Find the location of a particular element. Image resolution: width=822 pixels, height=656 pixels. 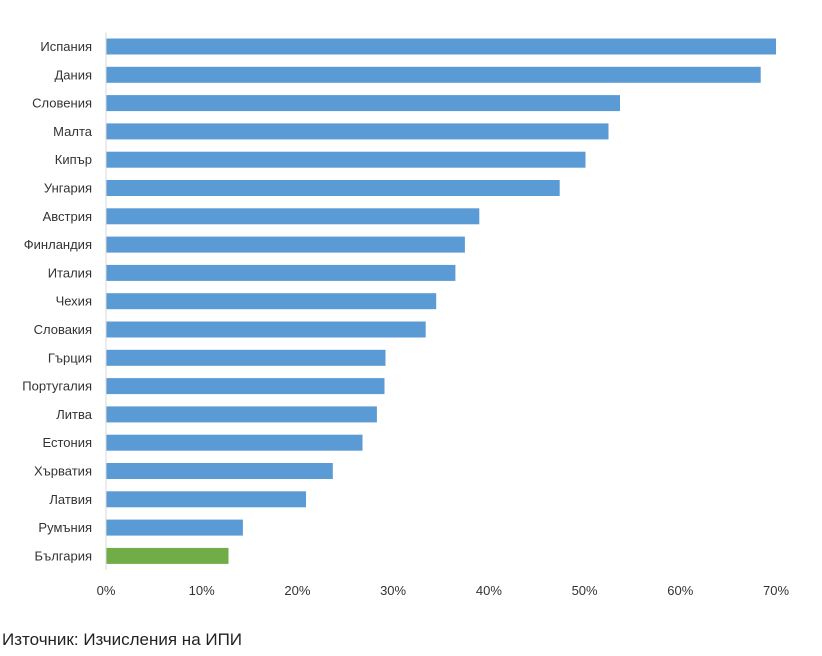

x-tick-label: 30% is located at coordinates (393, 590).